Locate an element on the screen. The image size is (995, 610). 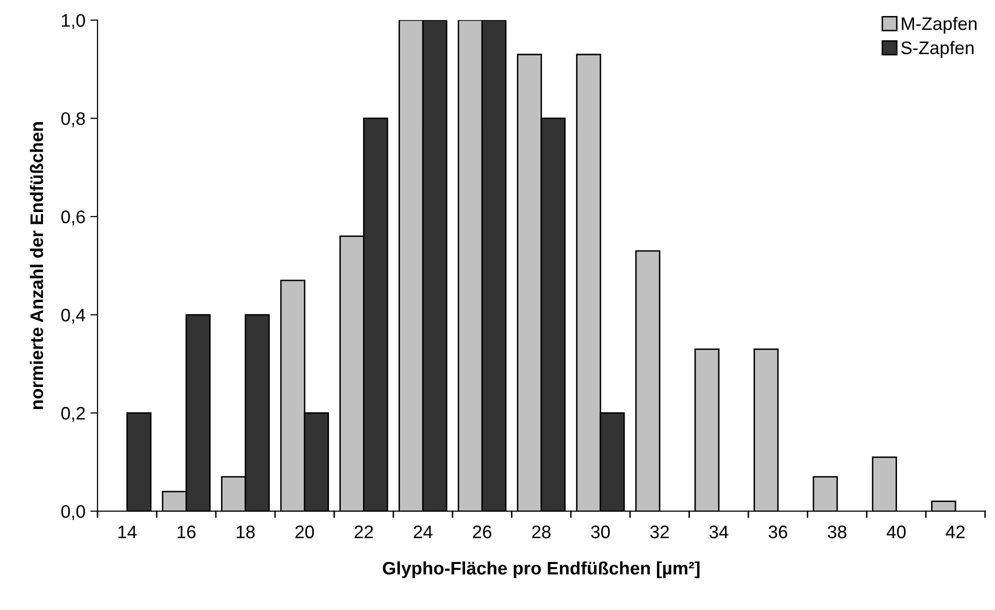
legend-label: M-Zapfen is located at coordinates (939, 25).